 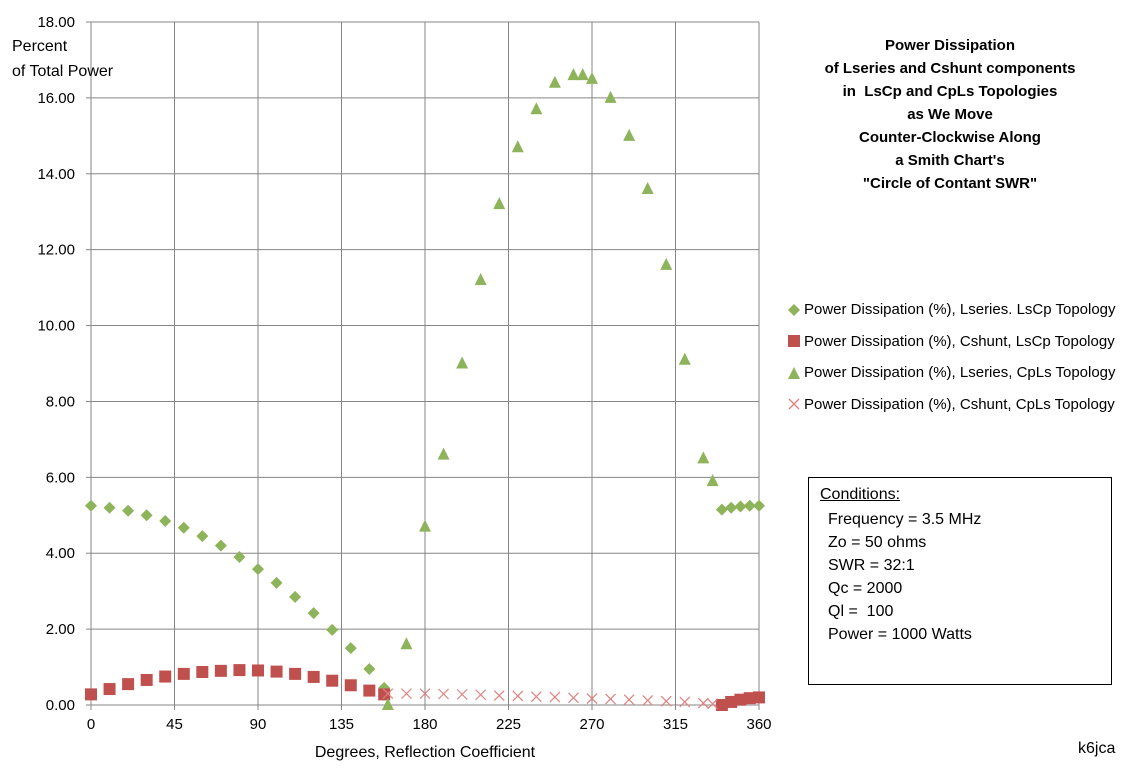 I want to click on y-tick-label: 4.00, so click(x=60, y=553).